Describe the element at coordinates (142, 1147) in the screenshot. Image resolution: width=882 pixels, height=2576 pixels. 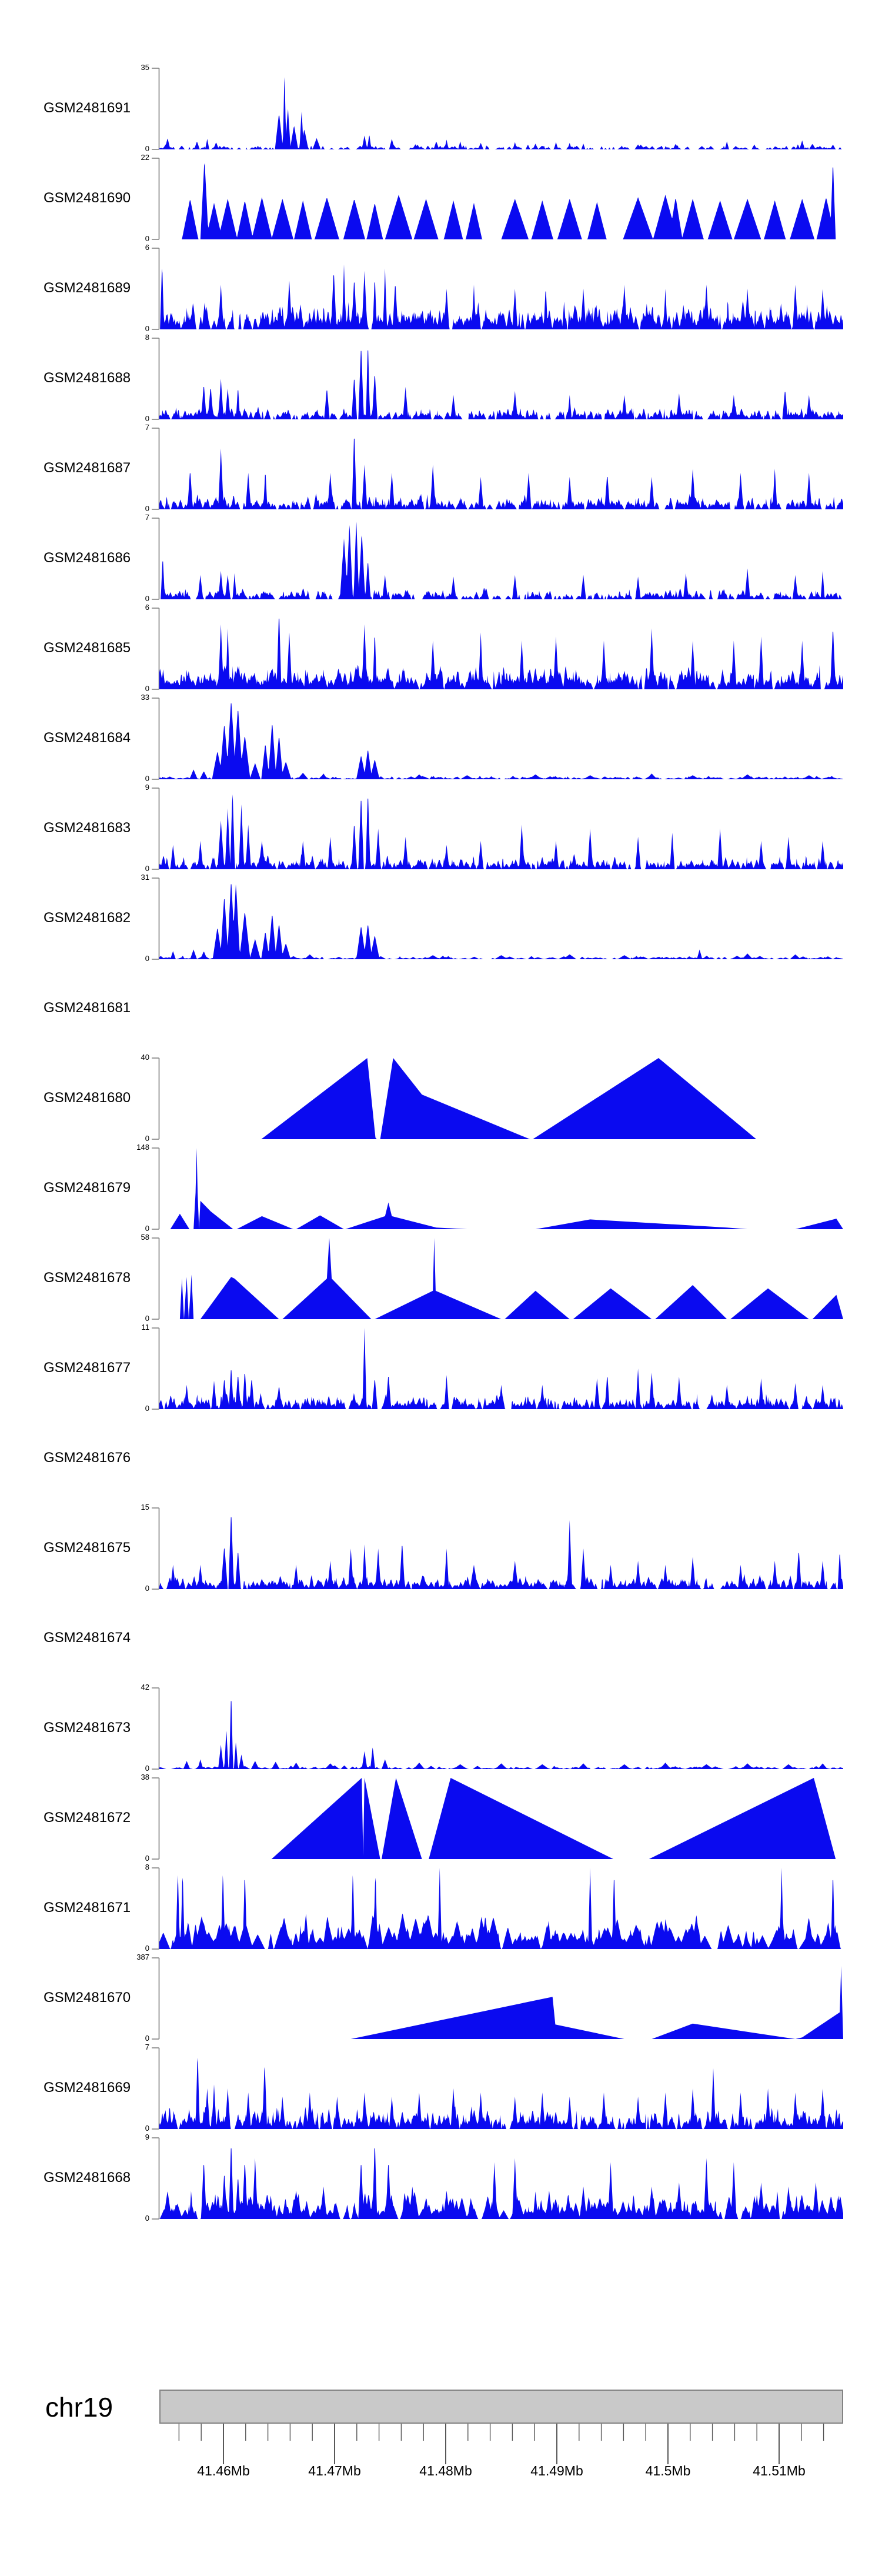
I see `y-axis-max-label: 148` at that location.